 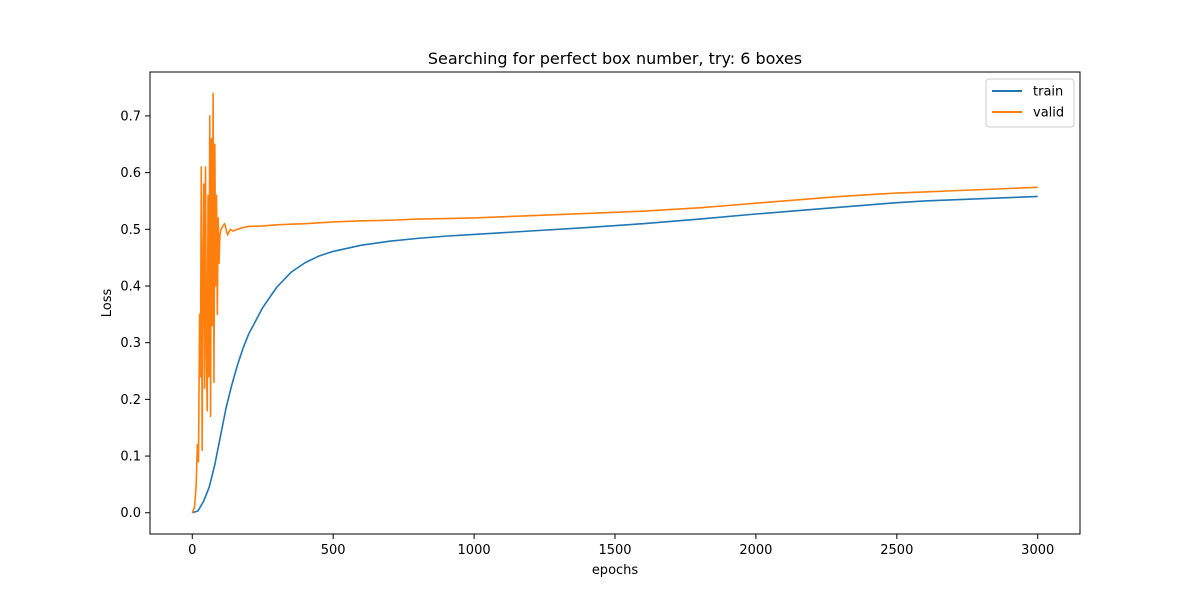 I want to click on y-tick-label: 0.7, so click(x=130, y=116).